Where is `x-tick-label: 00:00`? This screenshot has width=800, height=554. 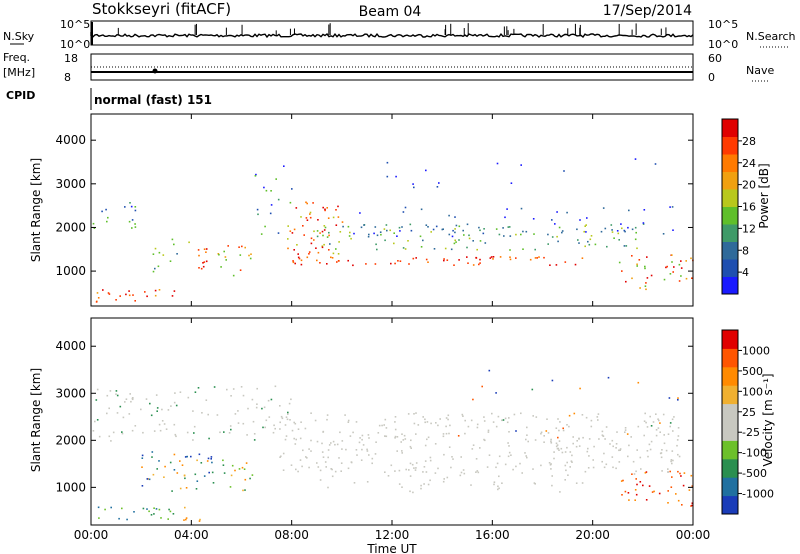
x-tick-label: 00:00 is located at coordinates (693, 535).